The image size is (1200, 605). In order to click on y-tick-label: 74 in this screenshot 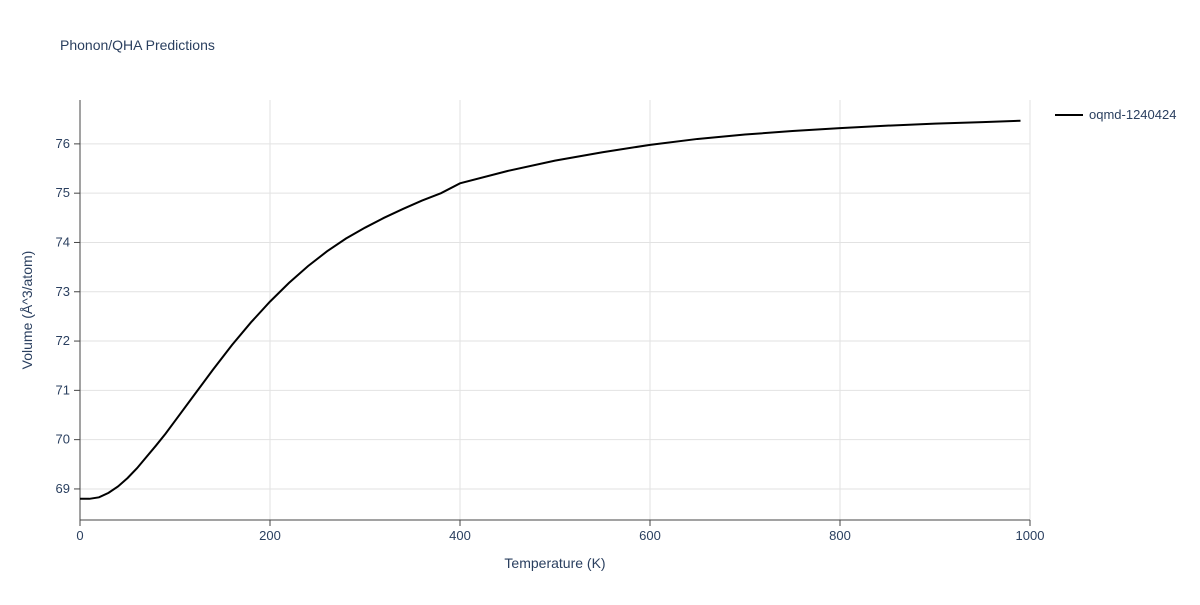, I will do `click(63, 241)`.